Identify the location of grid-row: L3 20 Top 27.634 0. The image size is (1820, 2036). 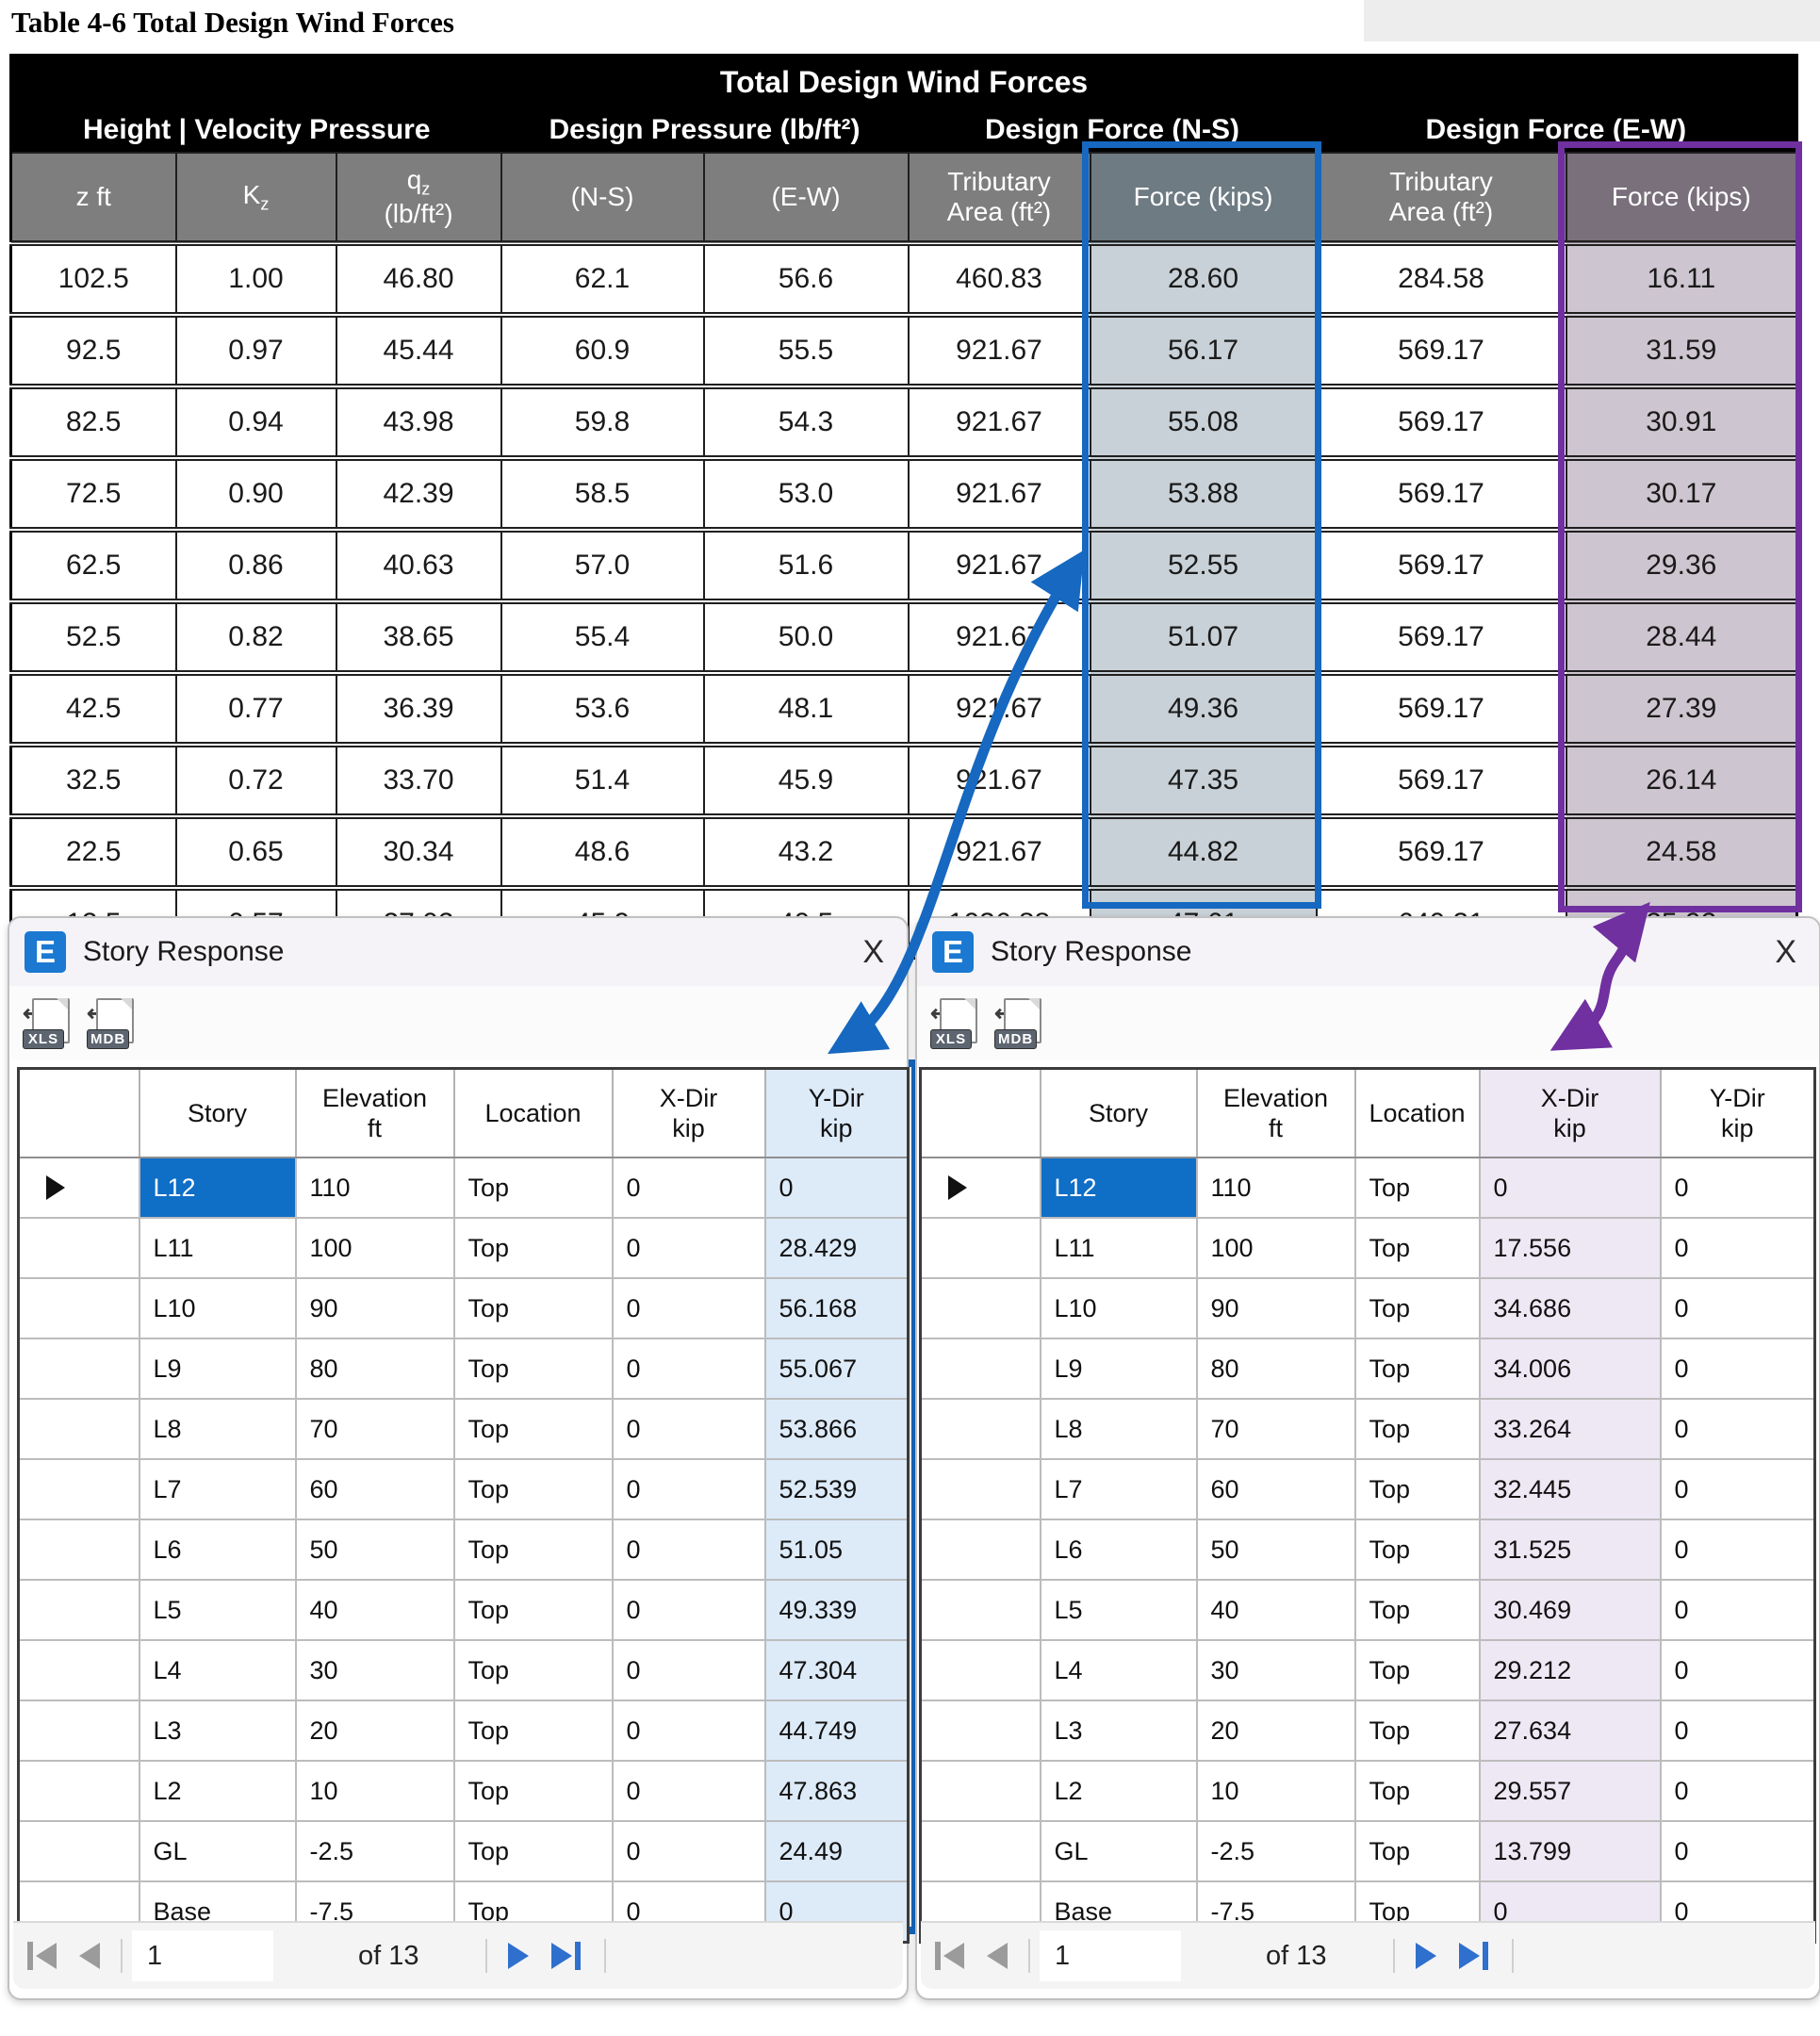
(1367, 1730).